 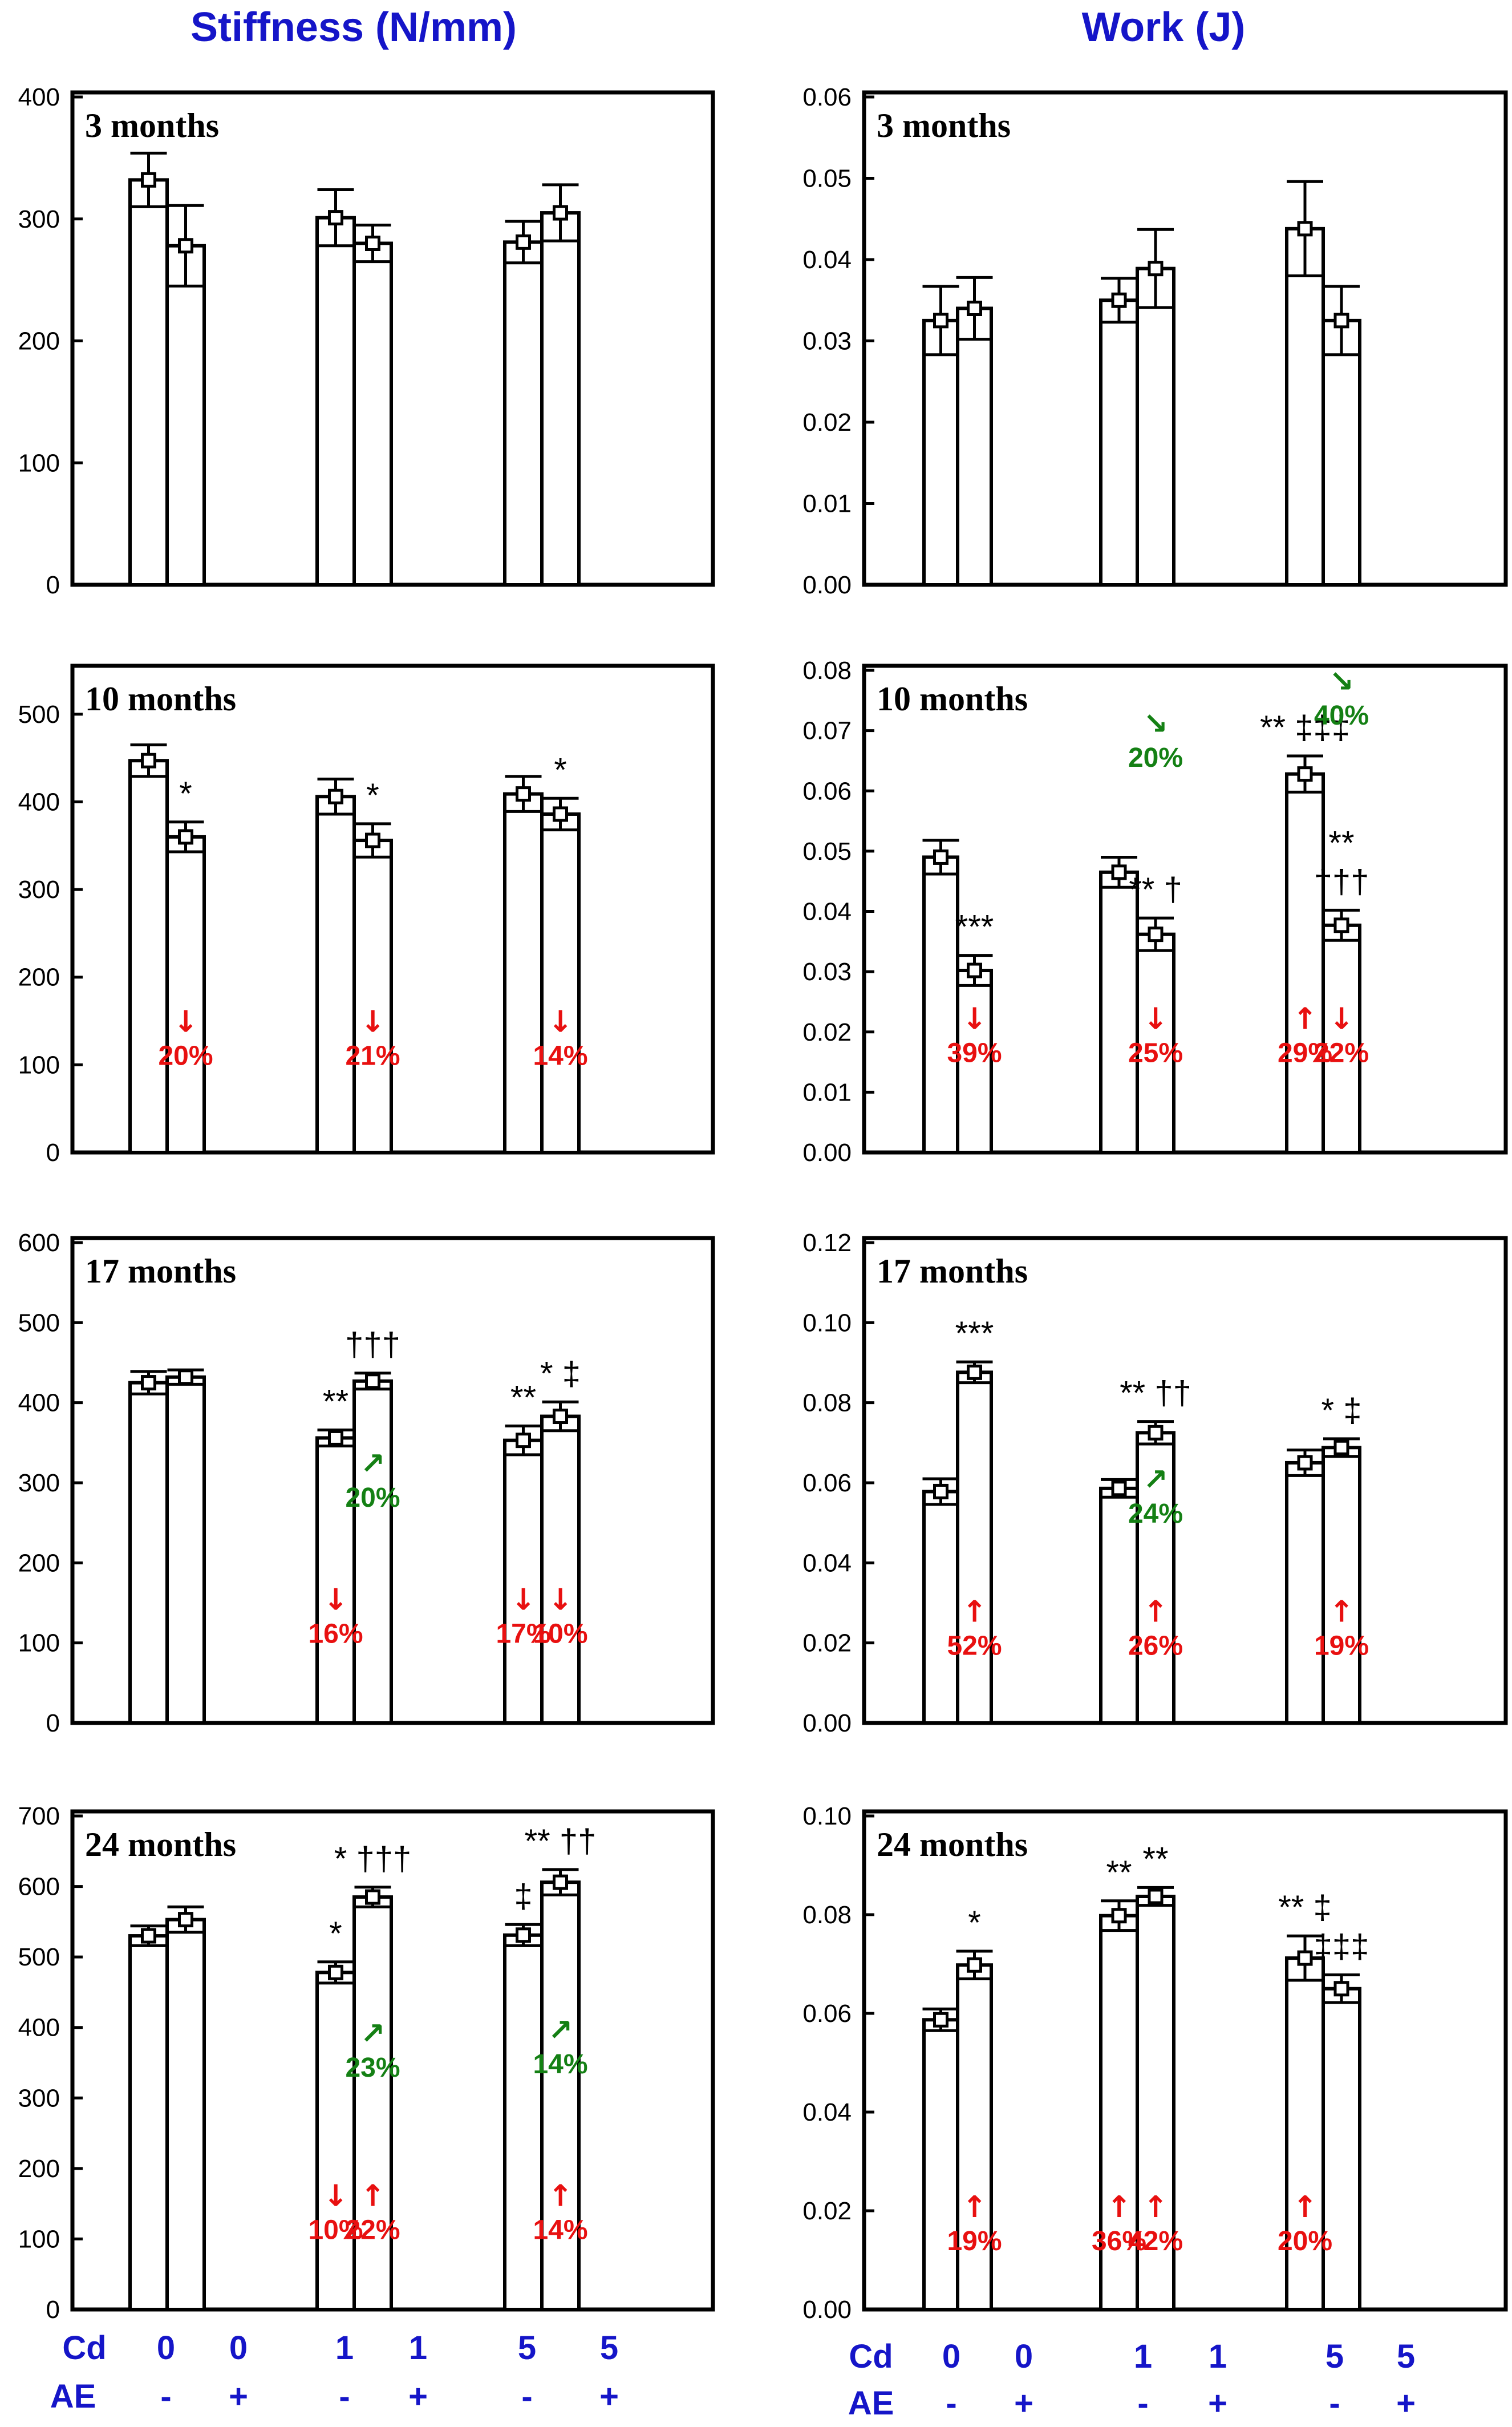 What do you see at coordinates (827, 1816) in the screenshot?
I see `y-tick-label: 0.10` at bounding box center [827, 1816].